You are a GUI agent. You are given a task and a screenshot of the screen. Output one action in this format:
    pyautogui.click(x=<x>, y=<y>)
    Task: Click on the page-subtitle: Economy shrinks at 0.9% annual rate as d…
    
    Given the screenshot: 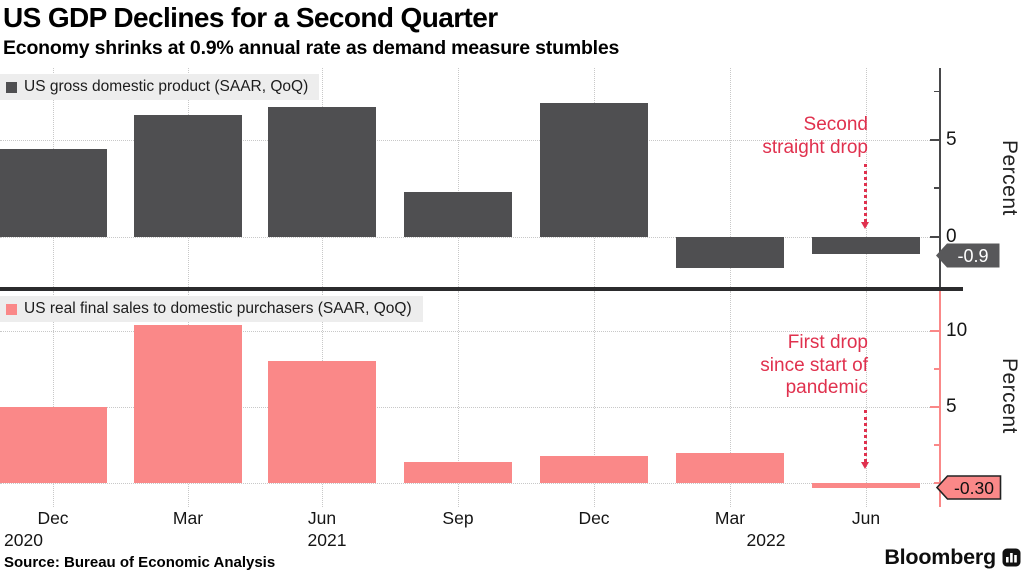 What is the action you would take?
    pyautogui.click(x=311, y=48)
    